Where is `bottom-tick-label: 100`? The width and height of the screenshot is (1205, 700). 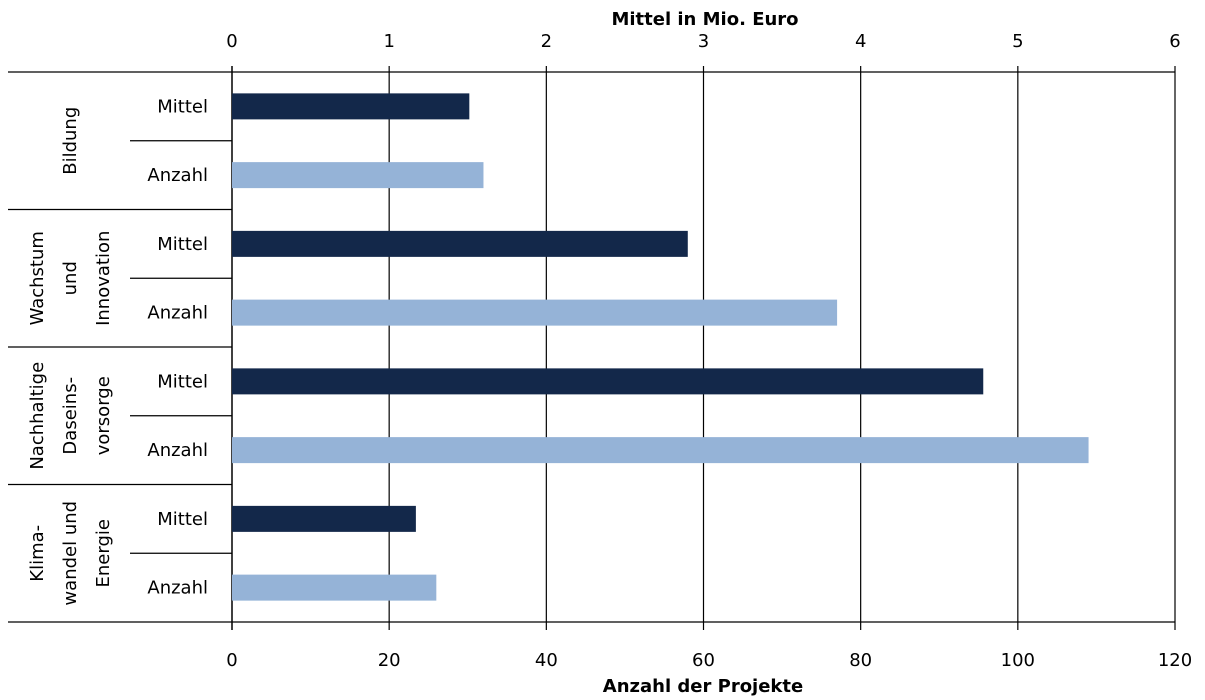
bottom-tick-label: 100 is located at coordinates (1018, 660).